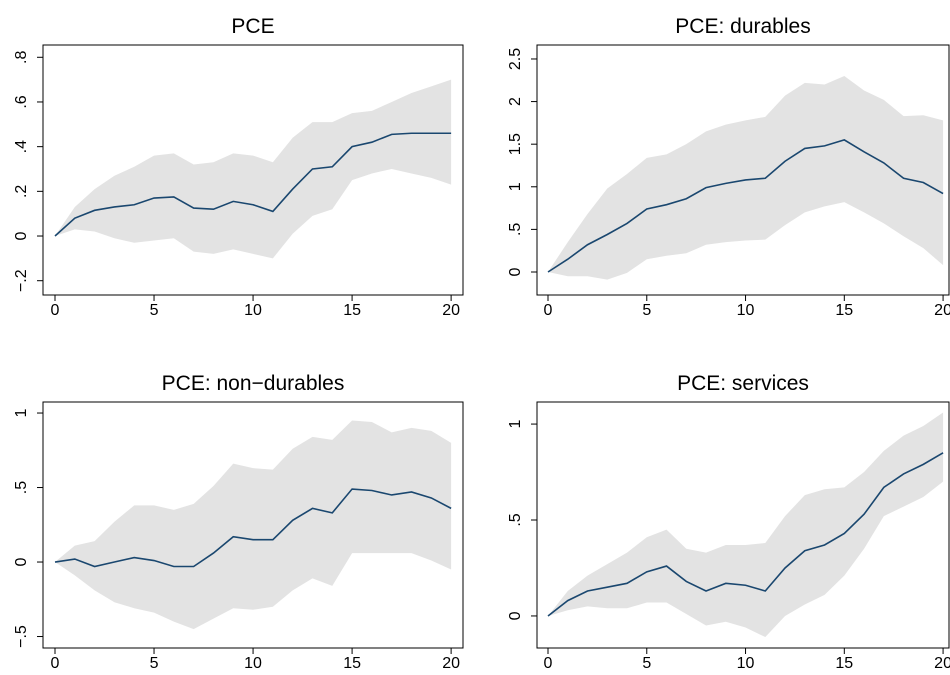 The width and height of the screenshot is (950, 675). What do you see at coordinates (21, 101) in the screenshot?
I see `y-tick-label: .6` at bounding box center [21, 101].